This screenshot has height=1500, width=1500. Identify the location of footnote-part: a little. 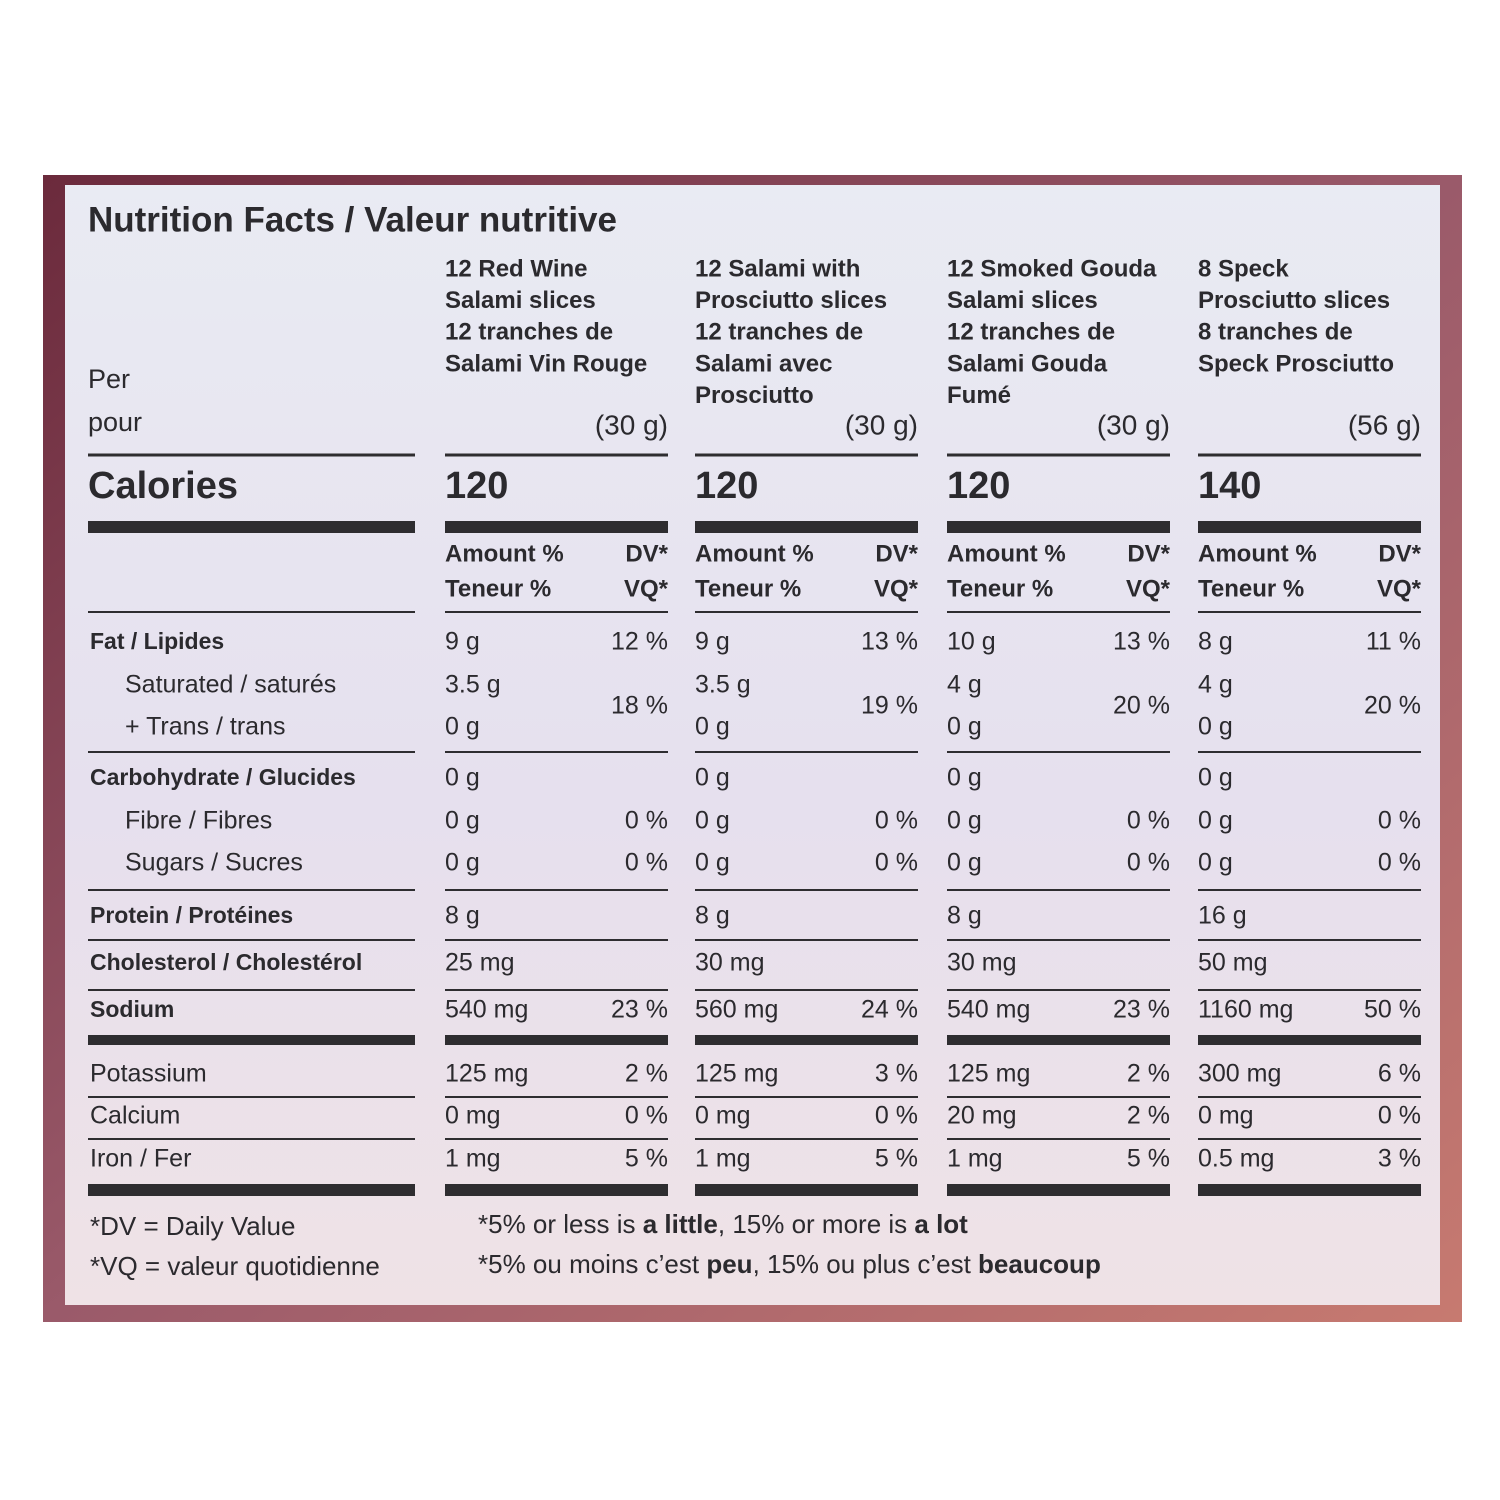
(680, 1224).